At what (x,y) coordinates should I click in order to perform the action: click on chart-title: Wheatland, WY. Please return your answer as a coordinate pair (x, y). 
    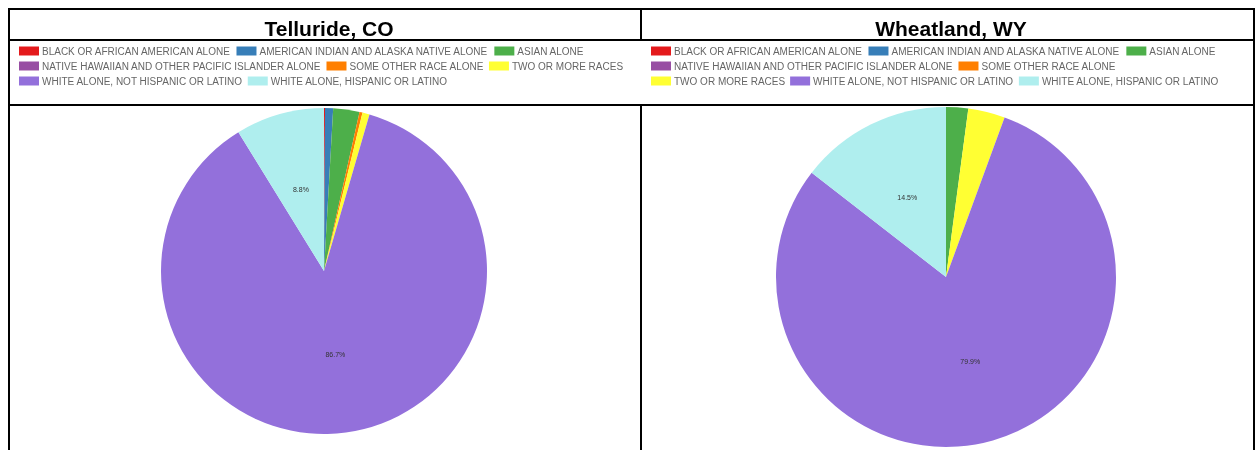
    Looking at the image, I should click on (951, 28).